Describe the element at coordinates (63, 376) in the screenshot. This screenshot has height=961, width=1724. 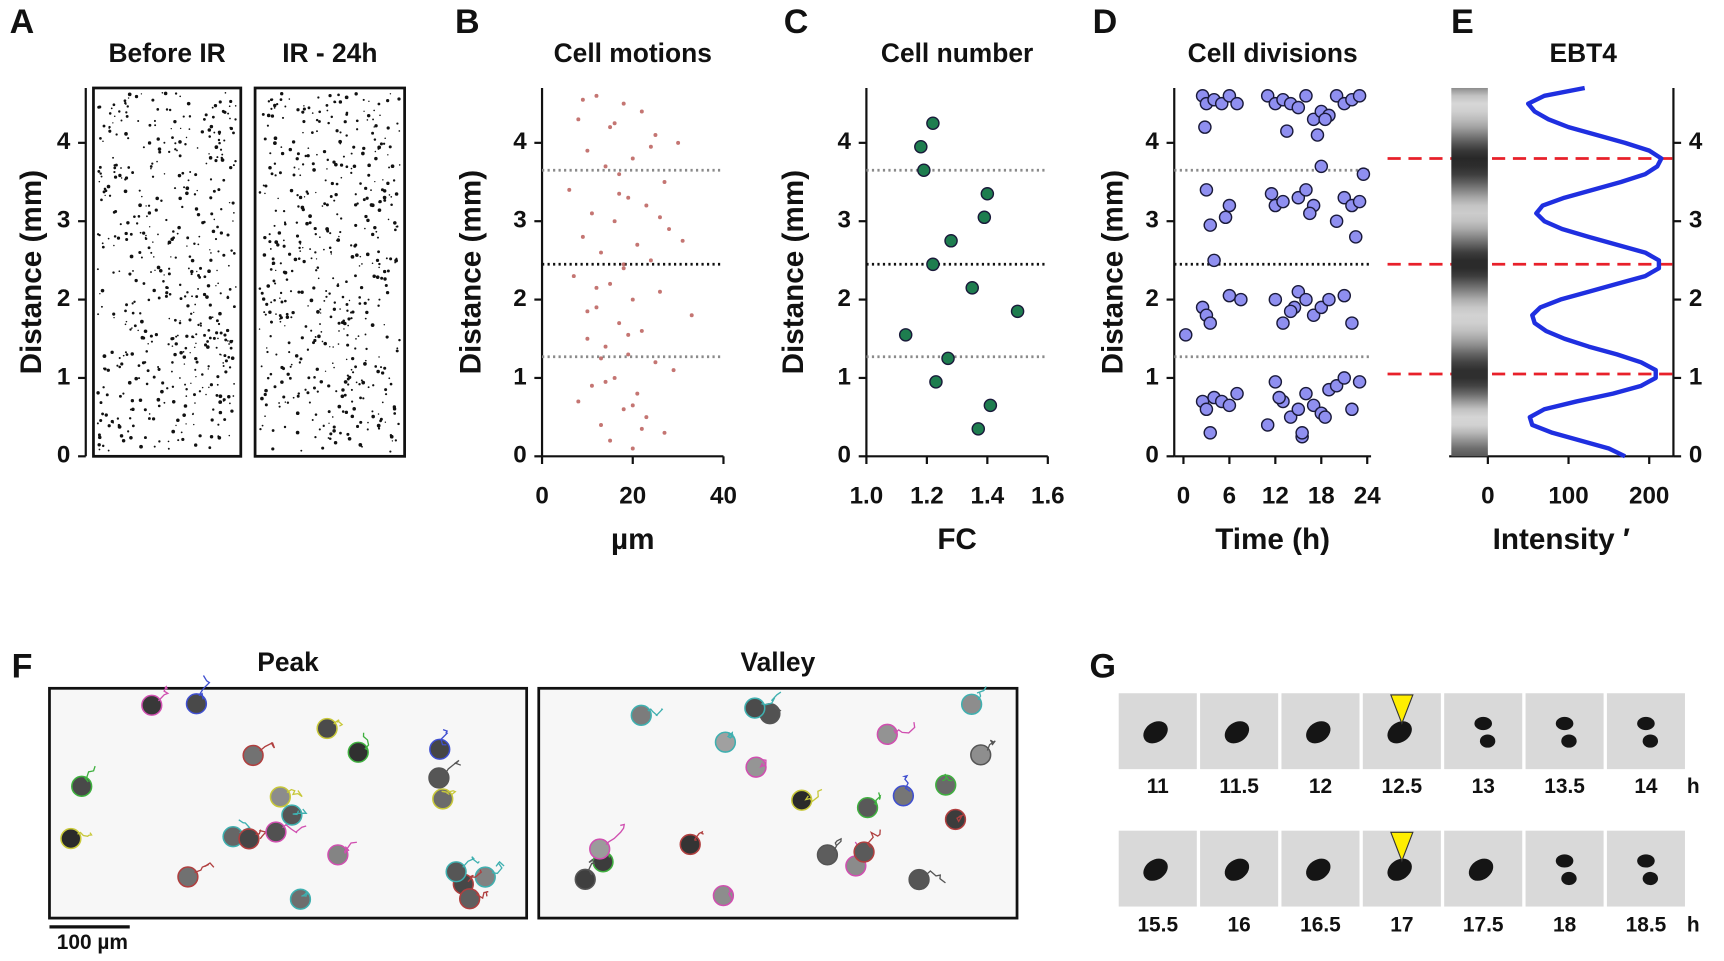
I see `y-tick-label: 1` at that location.